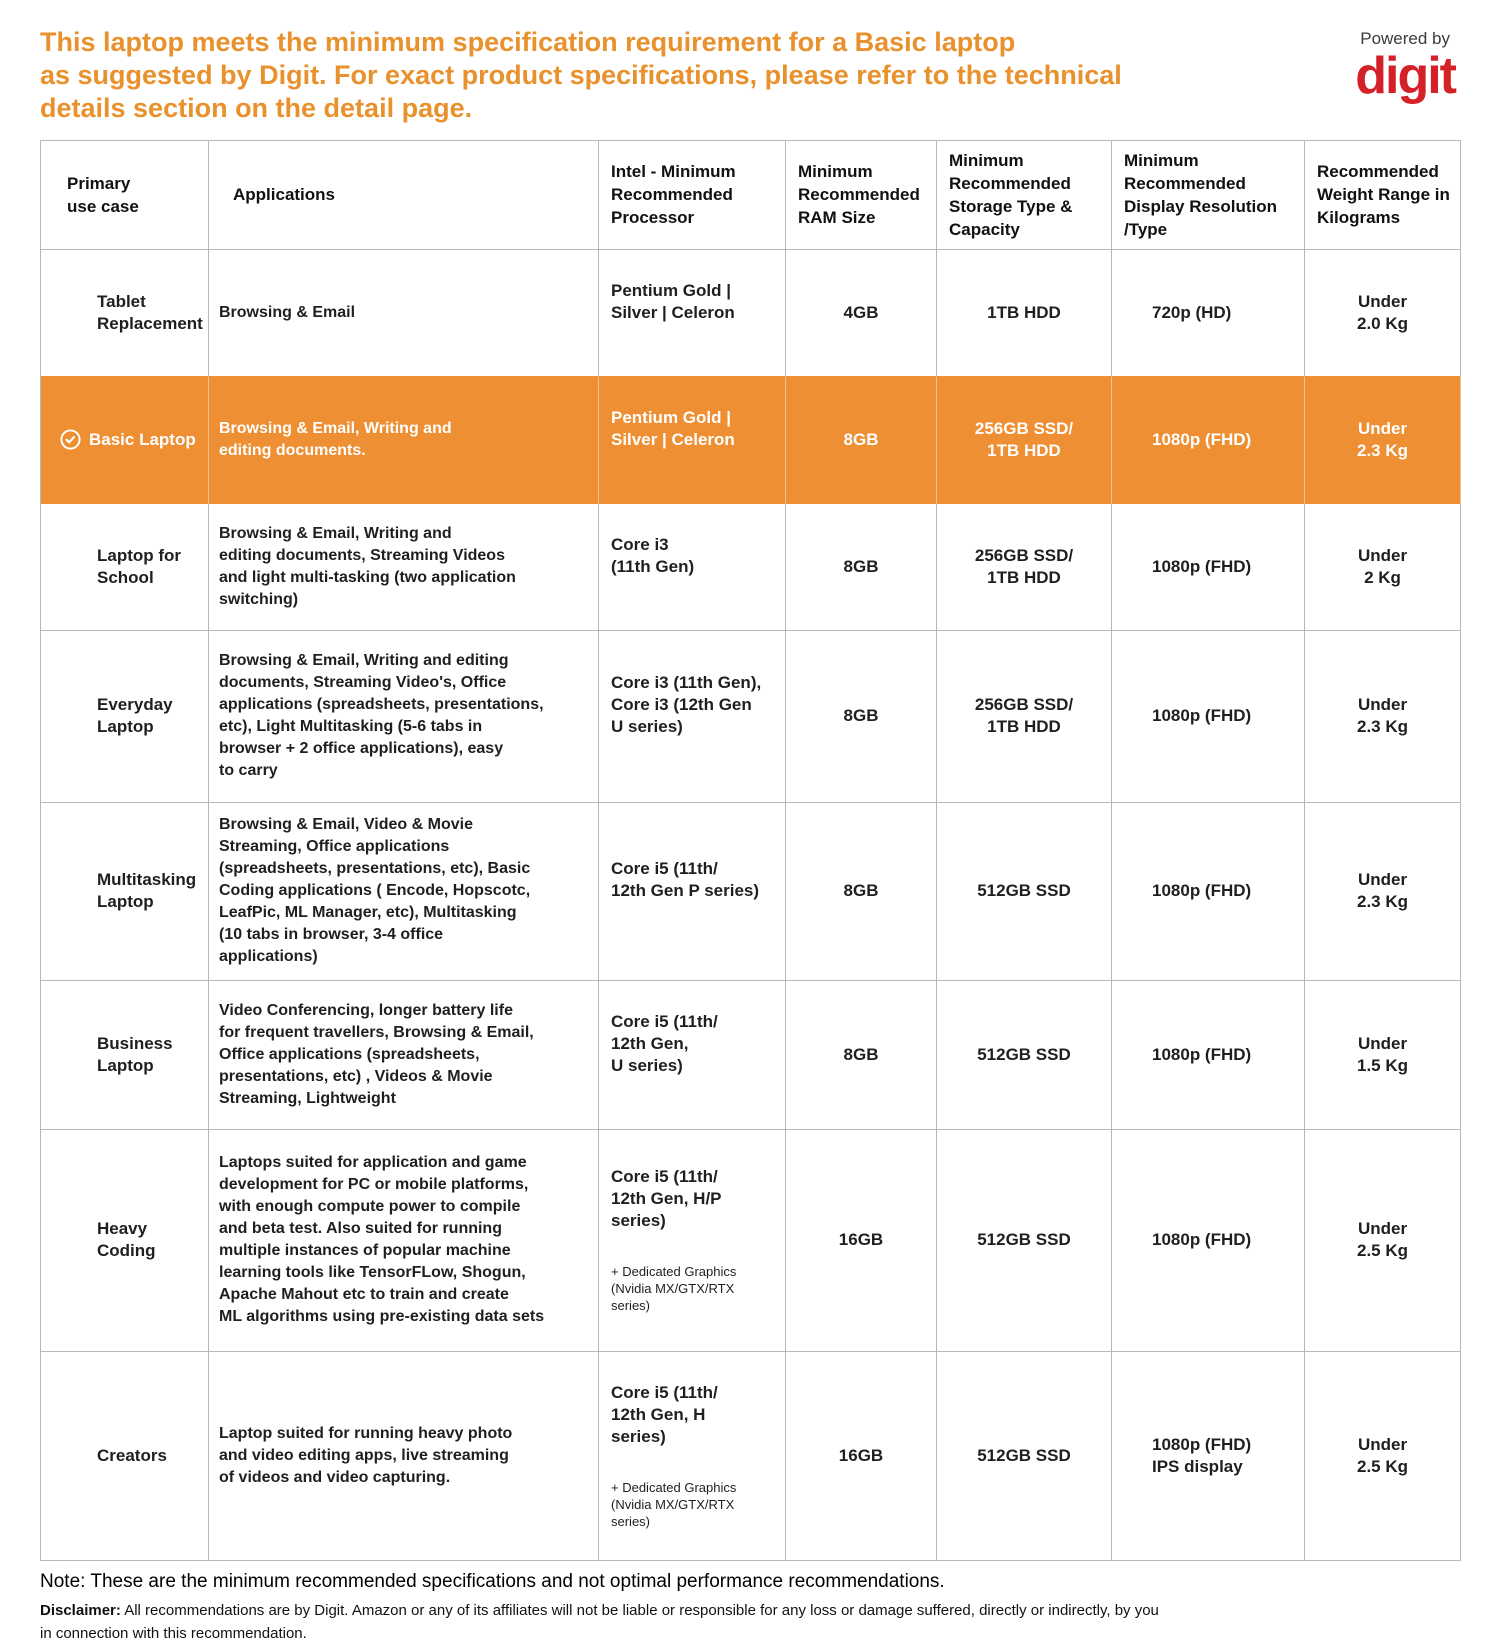  What do you see at coordinates (132, 1455) in the screenshot?
I see `use-case-label: Creators` at bounding box center [132, 1455].